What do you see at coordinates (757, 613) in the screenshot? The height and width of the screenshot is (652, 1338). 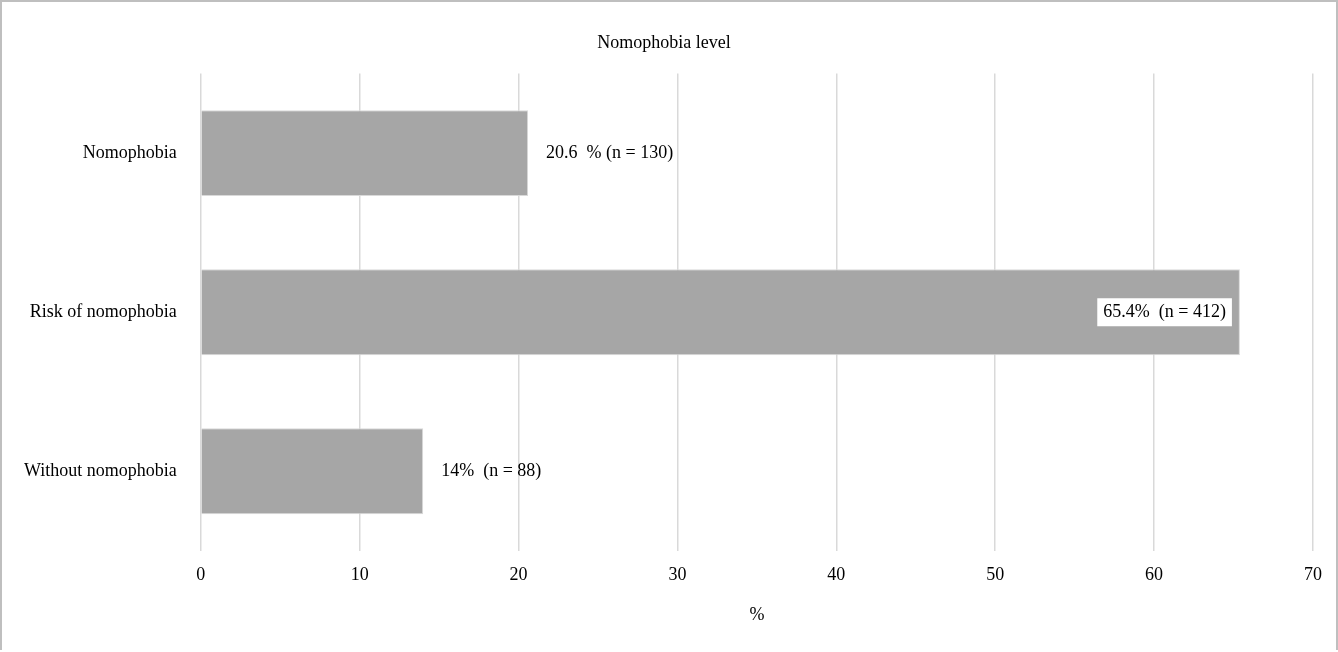 I see `x-axis-title: %` at bounding box center [757, 613].